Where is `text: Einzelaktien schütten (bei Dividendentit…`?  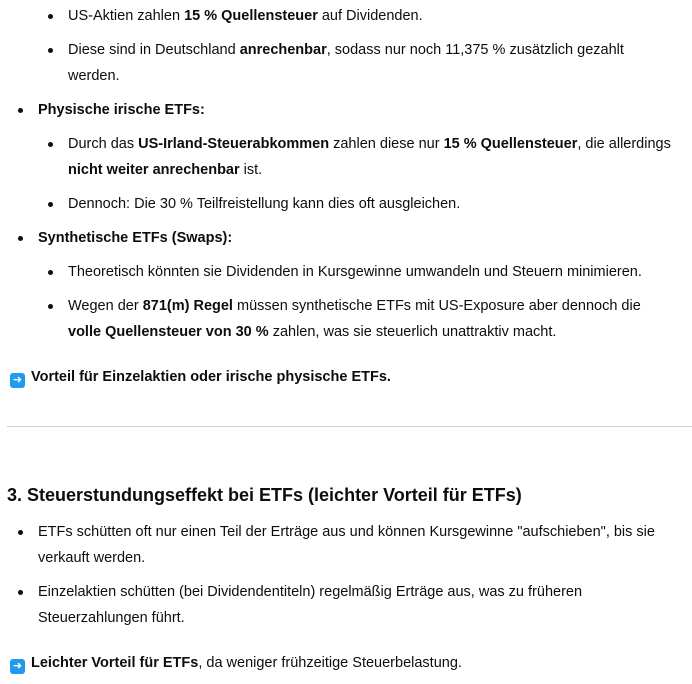
text: Einzelaktien schütten (bei Dividendentit… is located at coordinates (310, 605).